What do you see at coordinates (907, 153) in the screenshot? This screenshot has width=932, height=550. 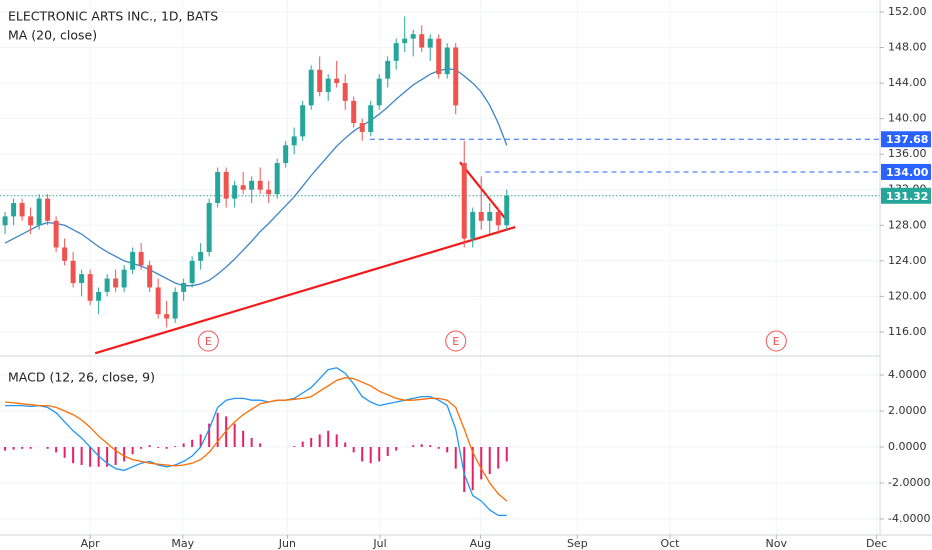 I see `y-tick-label: 136.00` at bounding box center [907, 153].